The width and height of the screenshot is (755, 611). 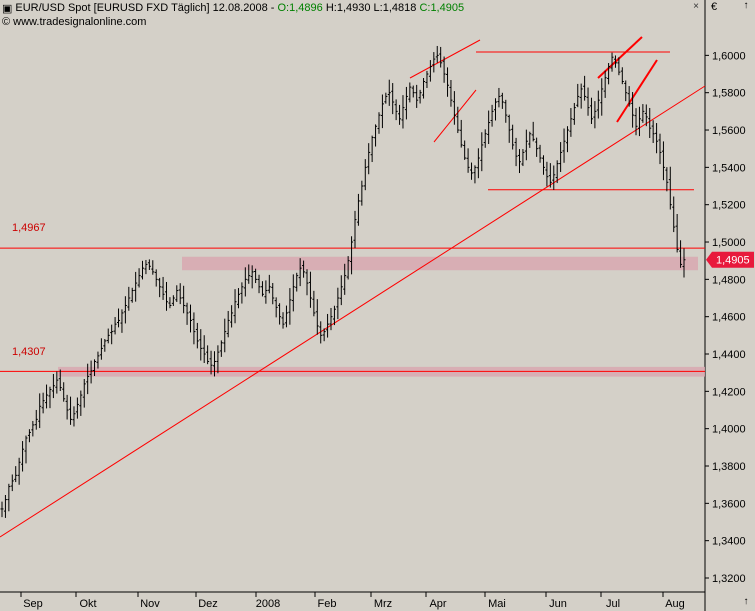 What do you see at coordinates (442, 8) in the screenshot?
I see `close-value: C:1,4905` at bounding box center [442, 8].